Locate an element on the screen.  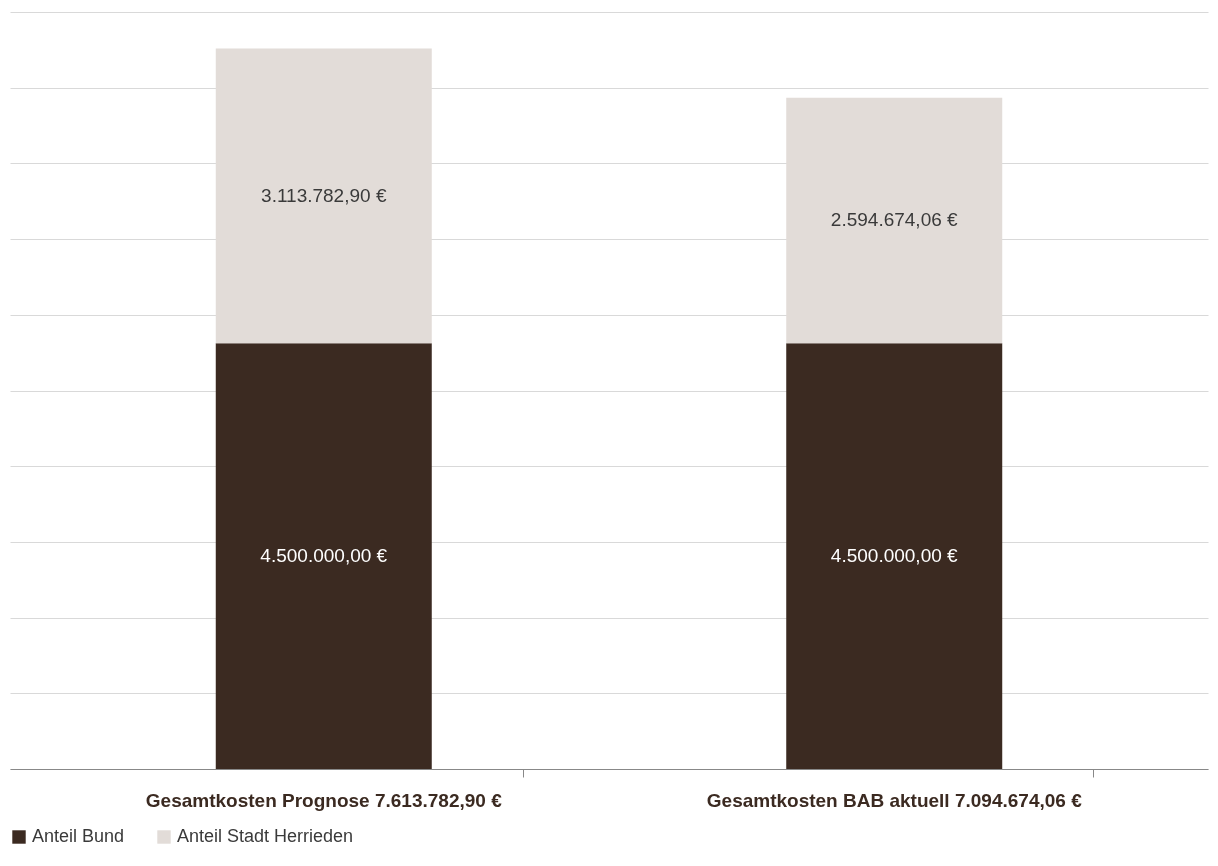
x-tick-label: Gesamtkosten Prognose 7.613.782,90 € is located at coordinates (324, 800).